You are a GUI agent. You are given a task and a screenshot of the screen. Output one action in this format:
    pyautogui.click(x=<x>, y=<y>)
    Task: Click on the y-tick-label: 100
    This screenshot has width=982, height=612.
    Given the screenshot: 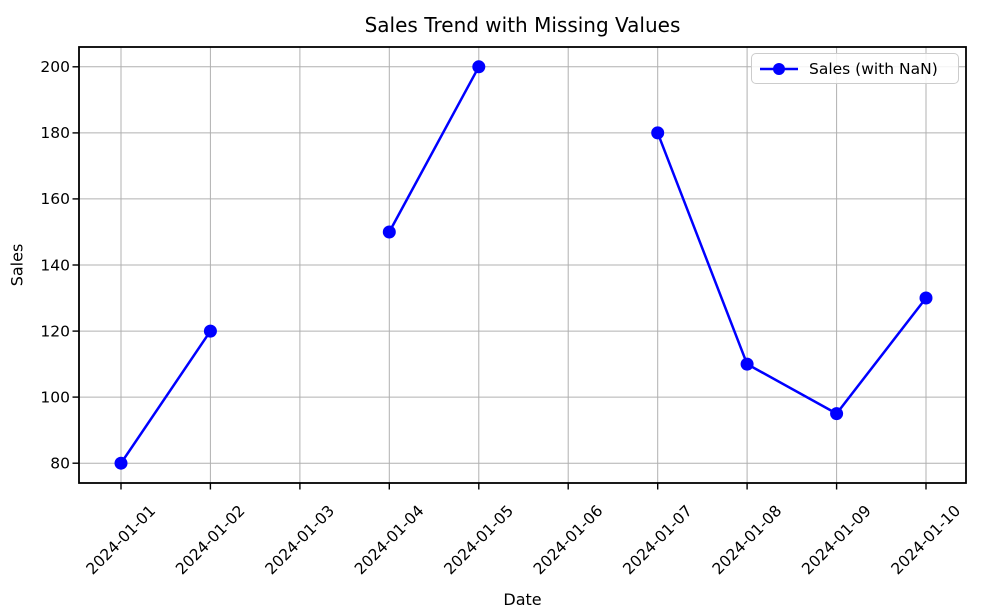 What is the action you would take?
    pyautogui.click(x=55, y=397)
    